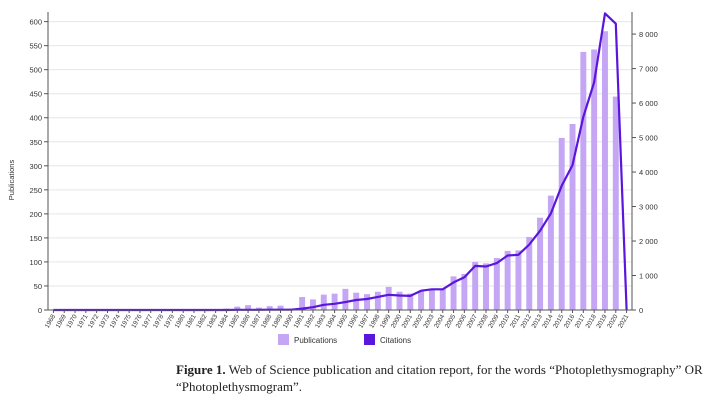 Image resolution: width=720 pixels, height=403 pixels. Describe the element at coordinates (35, 46) in the screenshot. I see `y-tick-label: 550` at that location.